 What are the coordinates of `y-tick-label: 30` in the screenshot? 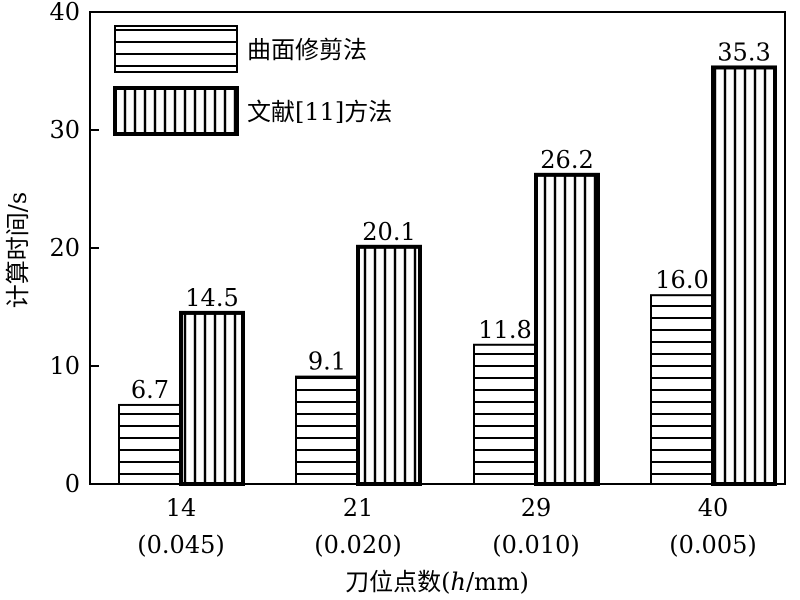 It's located at (64, 130).